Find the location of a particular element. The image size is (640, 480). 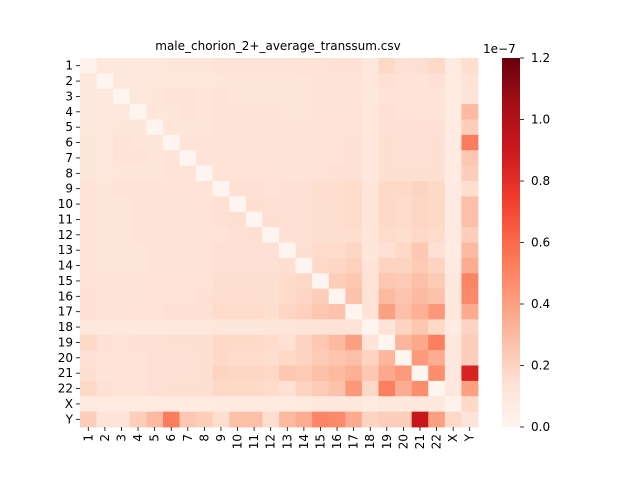

heatmap-cell-11-Y is located at coordinates (470, 219).